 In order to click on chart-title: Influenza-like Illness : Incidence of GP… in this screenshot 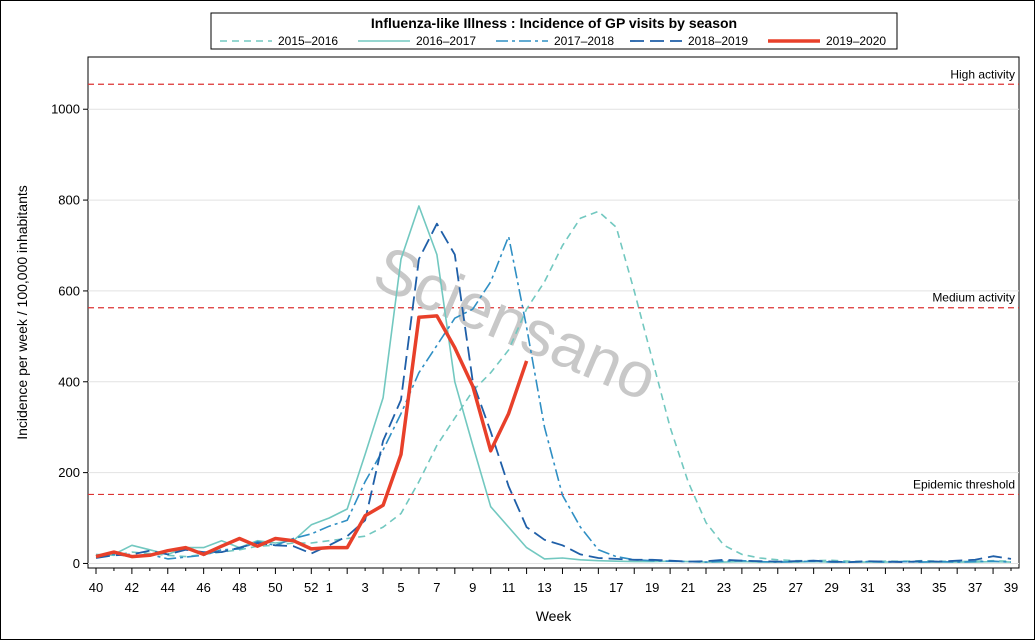, I will do `click(554, 23)`.